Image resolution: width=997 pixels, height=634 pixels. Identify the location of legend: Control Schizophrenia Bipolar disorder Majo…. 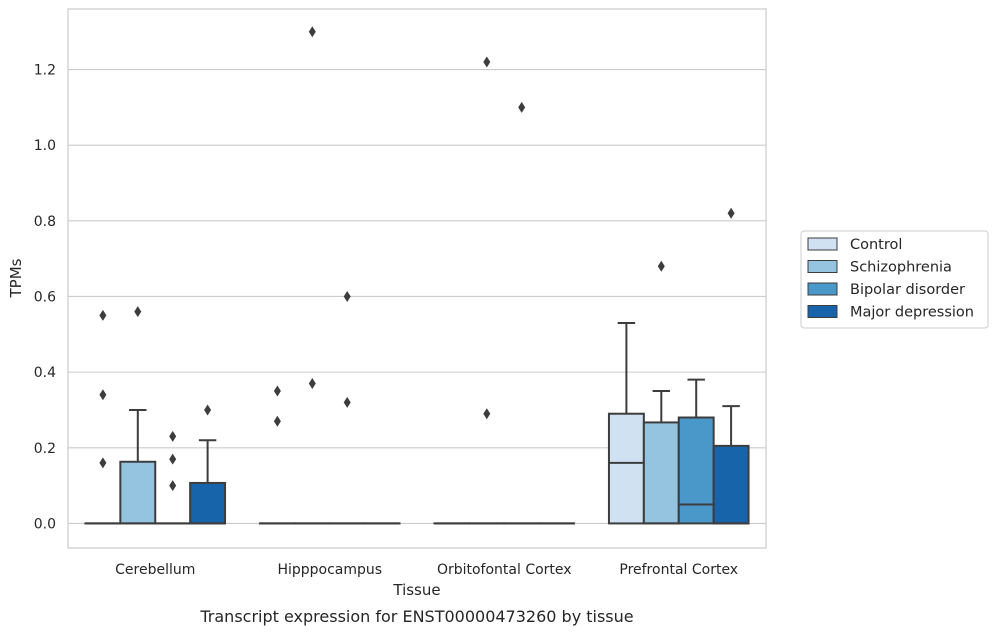
(894, 279).